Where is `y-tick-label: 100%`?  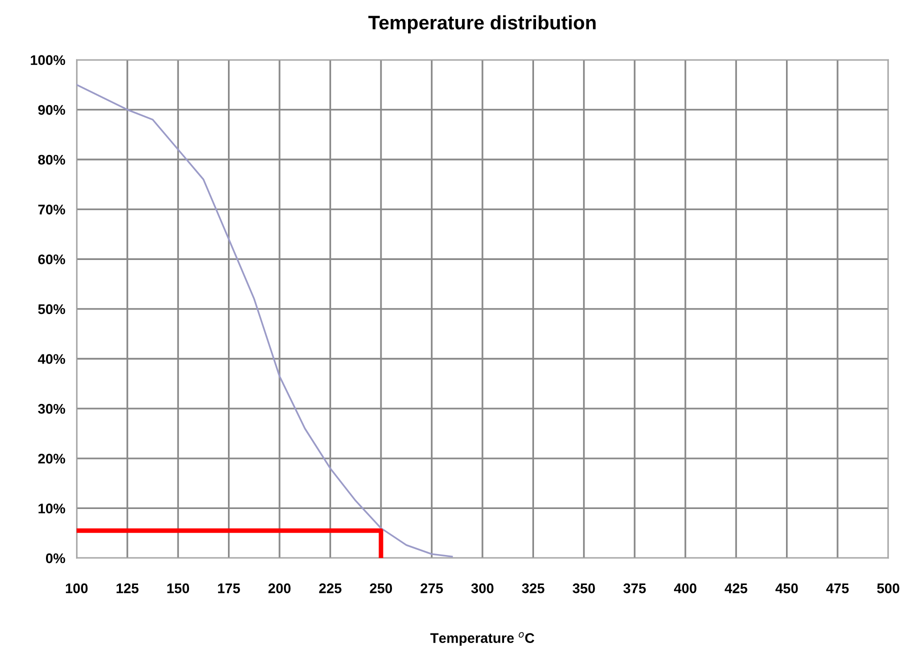 y-tick-label: 100% is located at coordinates (48, 60).